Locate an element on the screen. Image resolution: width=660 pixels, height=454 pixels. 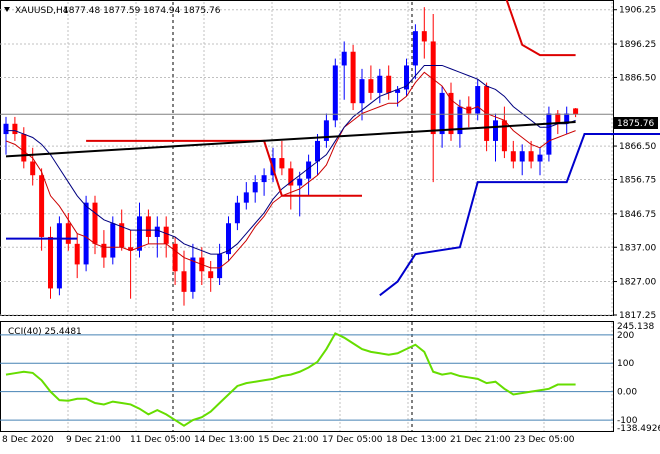
ohlc-label: 1877.48 1877.59 1874.94 1875.76 is located at coordinates (142, 11).